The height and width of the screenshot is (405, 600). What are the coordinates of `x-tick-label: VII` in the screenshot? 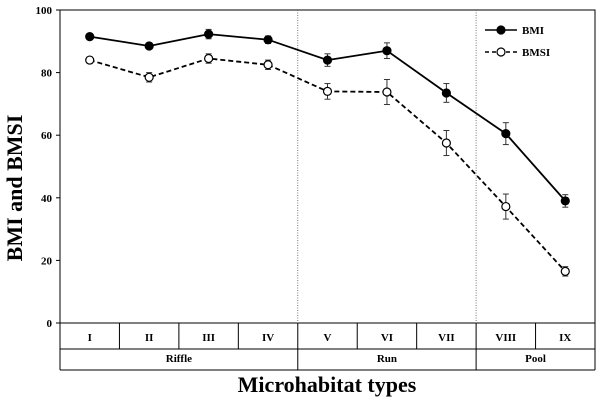 It's located at (446, 338).